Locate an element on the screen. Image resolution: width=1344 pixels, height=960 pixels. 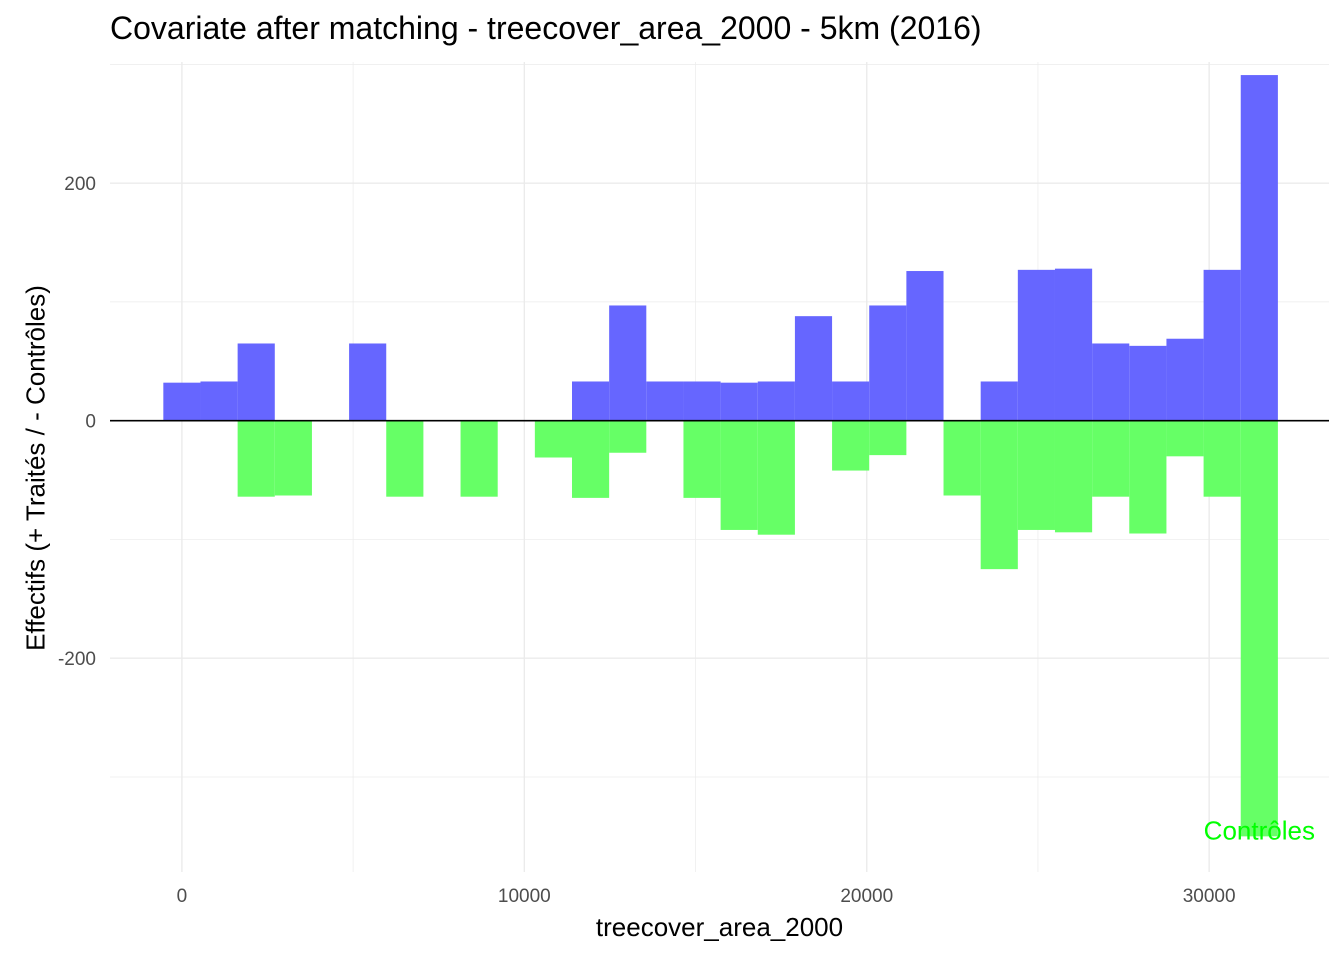
x-tick-label: 20000 is located at coordinates (866, 896).